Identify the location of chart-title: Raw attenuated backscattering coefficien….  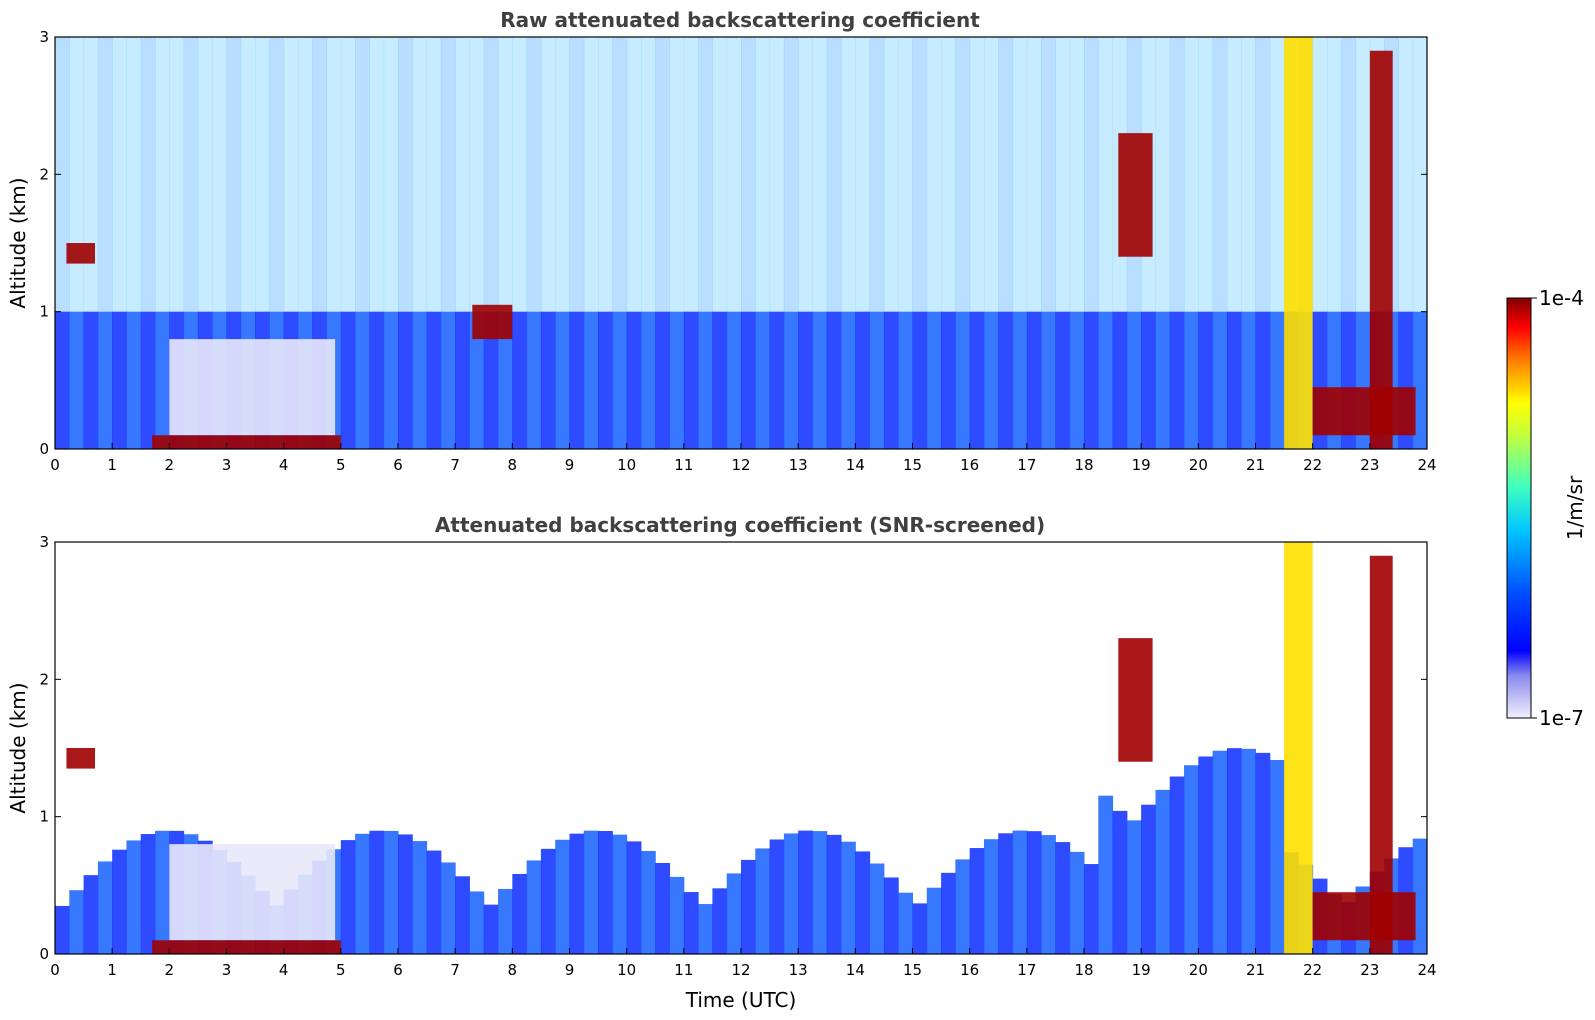
(740, 20).